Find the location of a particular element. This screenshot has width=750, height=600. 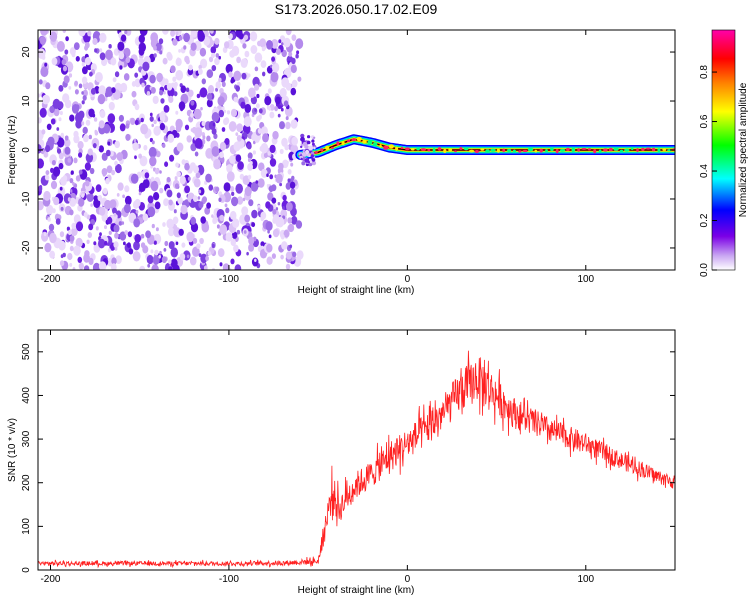

y-tick-label: -20 is located at coordinates (26, 247).